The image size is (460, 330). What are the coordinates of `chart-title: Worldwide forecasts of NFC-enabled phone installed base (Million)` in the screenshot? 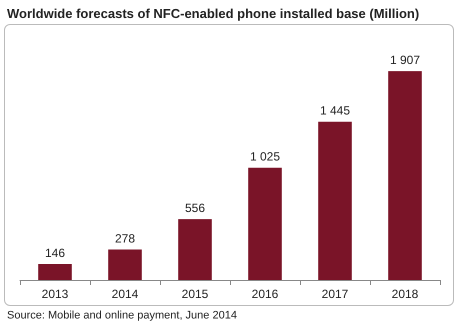 It's located at (213, 13).